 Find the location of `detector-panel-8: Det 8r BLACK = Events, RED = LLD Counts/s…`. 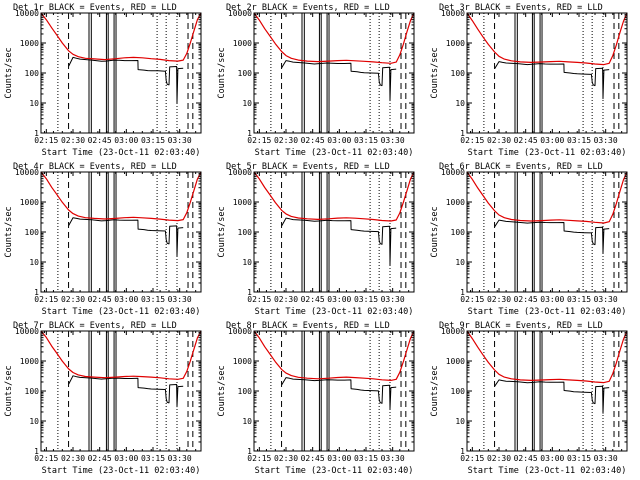

detector-panel-8: Det 8r BLACK = Events, RED = LLD Counts/s… is located at coordinates (316, 398).